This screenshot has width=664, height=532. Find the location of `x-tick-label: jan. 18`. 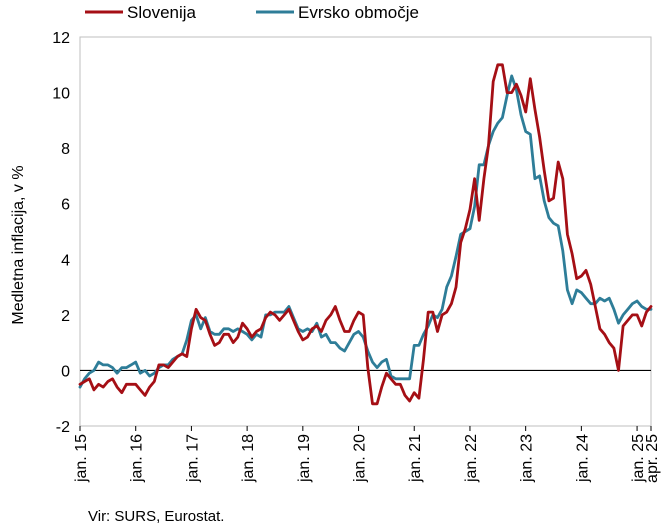

x-tick-label: jan. 18 is located at coordinates (248, 458).